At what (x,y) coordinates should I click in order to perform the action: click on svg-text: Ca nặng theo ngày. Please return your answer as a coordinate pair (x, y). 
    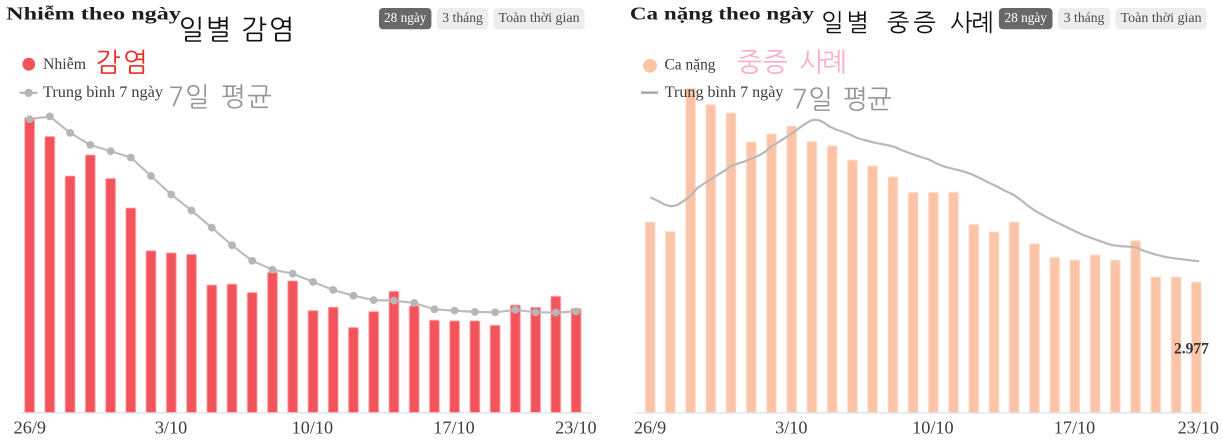
    Looking at the image, I should click on (722, 13).